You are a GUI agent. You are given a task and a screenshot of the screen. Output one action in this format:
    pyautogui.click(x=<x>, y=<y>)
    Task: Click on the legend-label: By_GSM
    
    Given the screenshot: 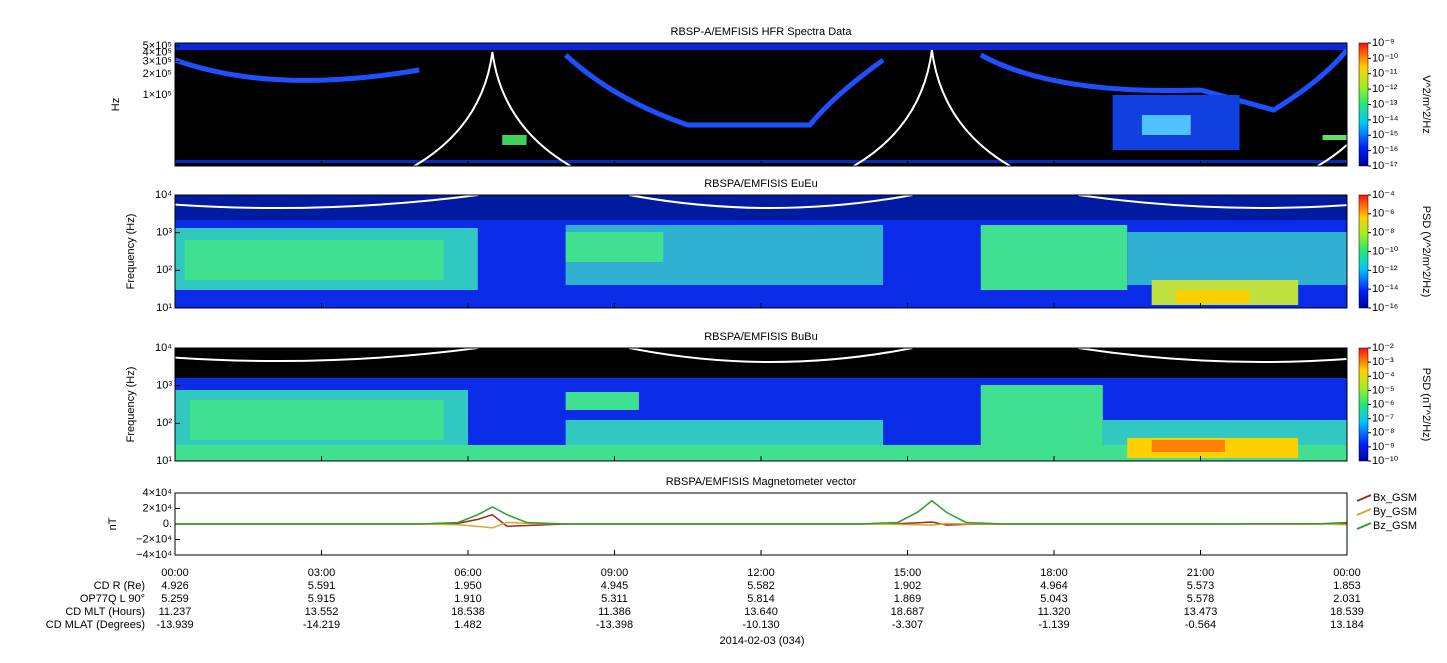 What is the action you would take?
    pyautogui.click(x=1395, y=512)
    